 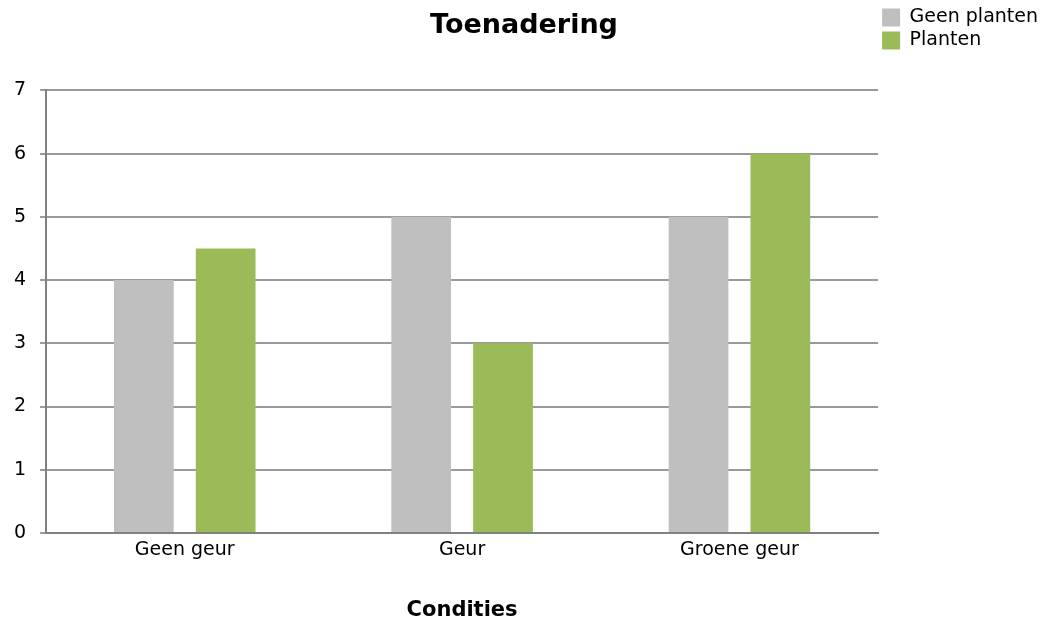 I want to click on x-tick-label: Geen geur, so click(x=184, y=548).